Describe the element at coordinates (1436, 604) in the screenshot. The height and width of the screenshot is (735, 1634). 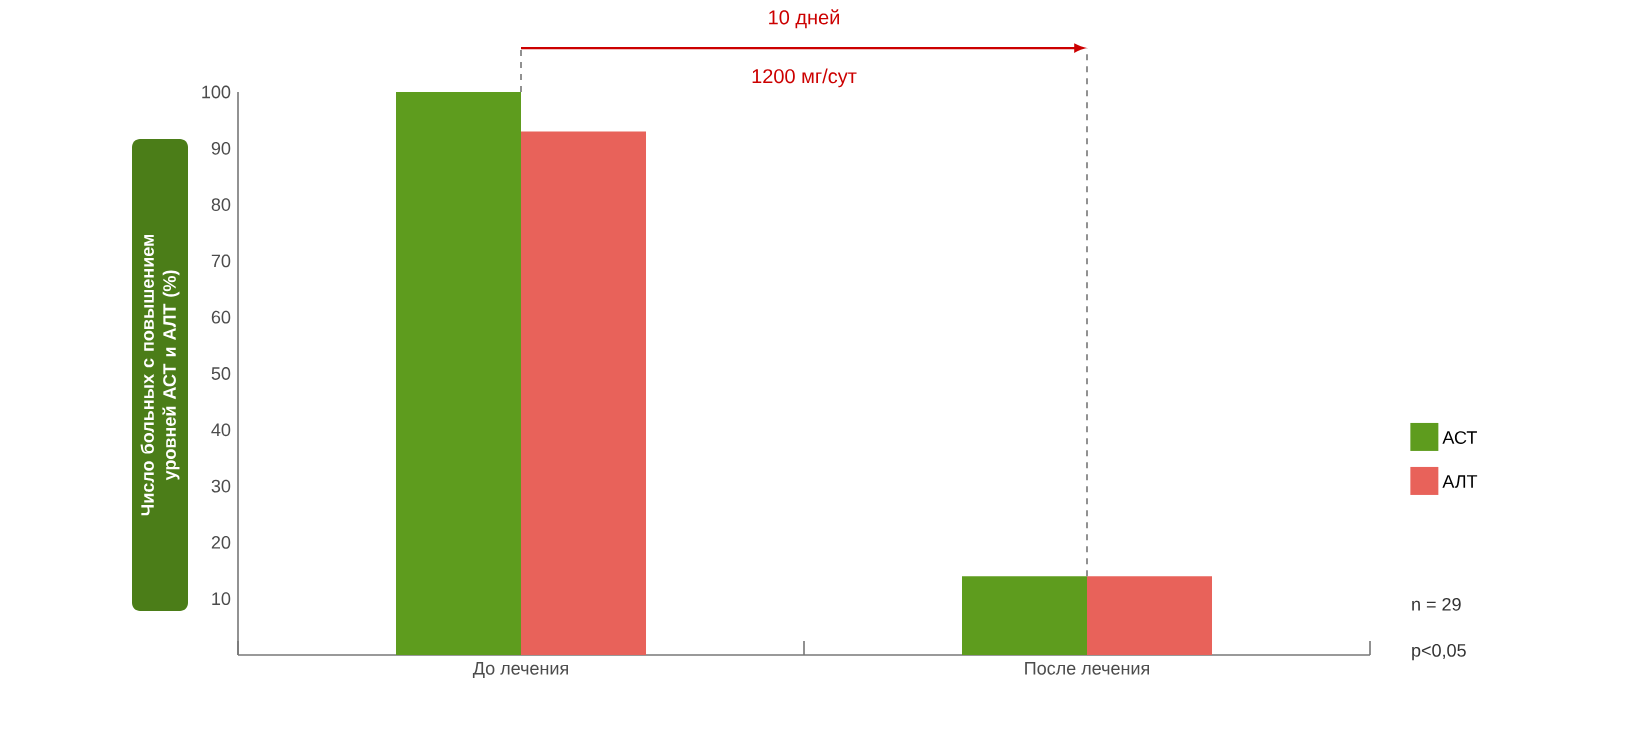
I see `text: n = 29` at that location.